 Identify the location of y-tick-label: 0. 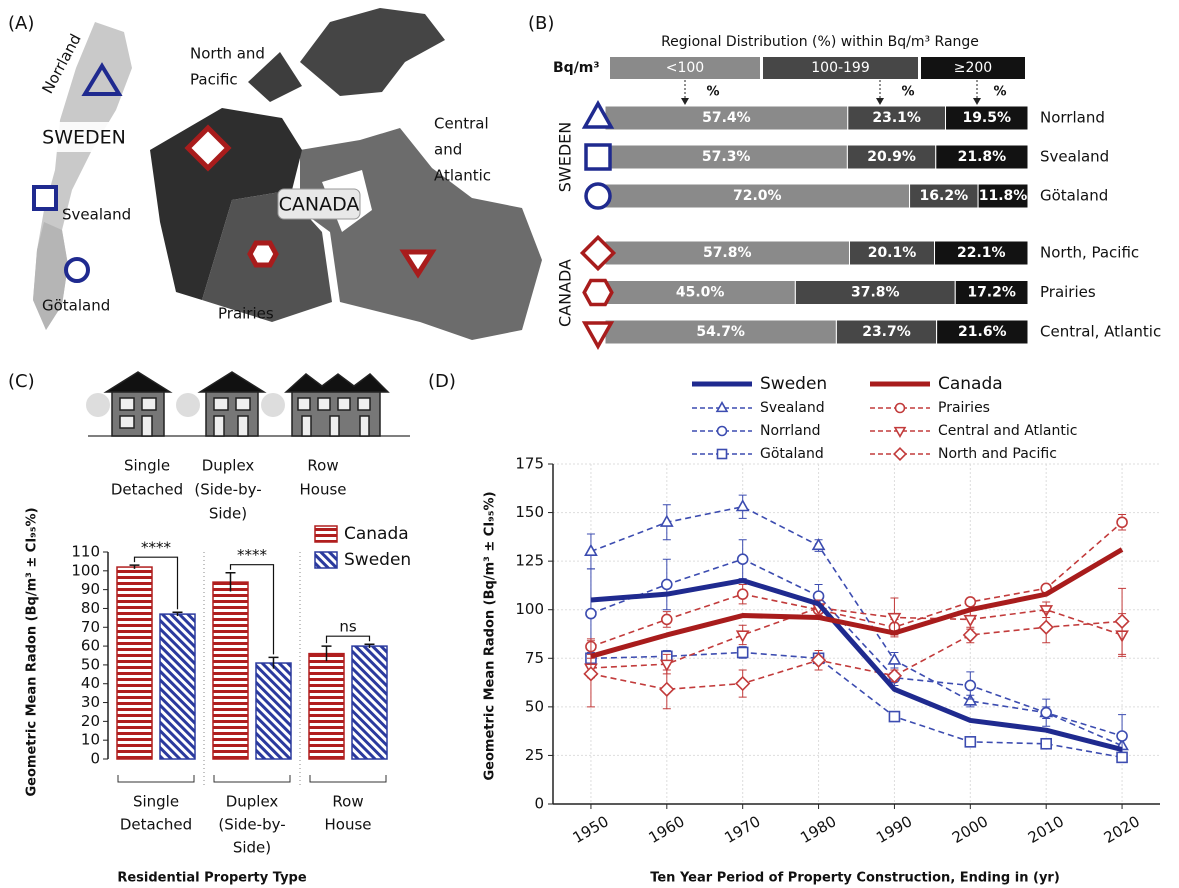
(95, 759).